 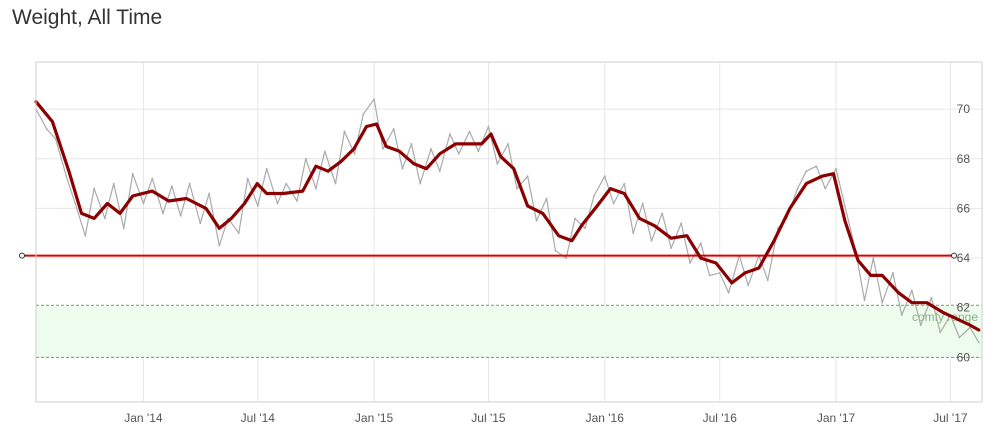 I want to click on goal-line, so click(x=488, y=255).